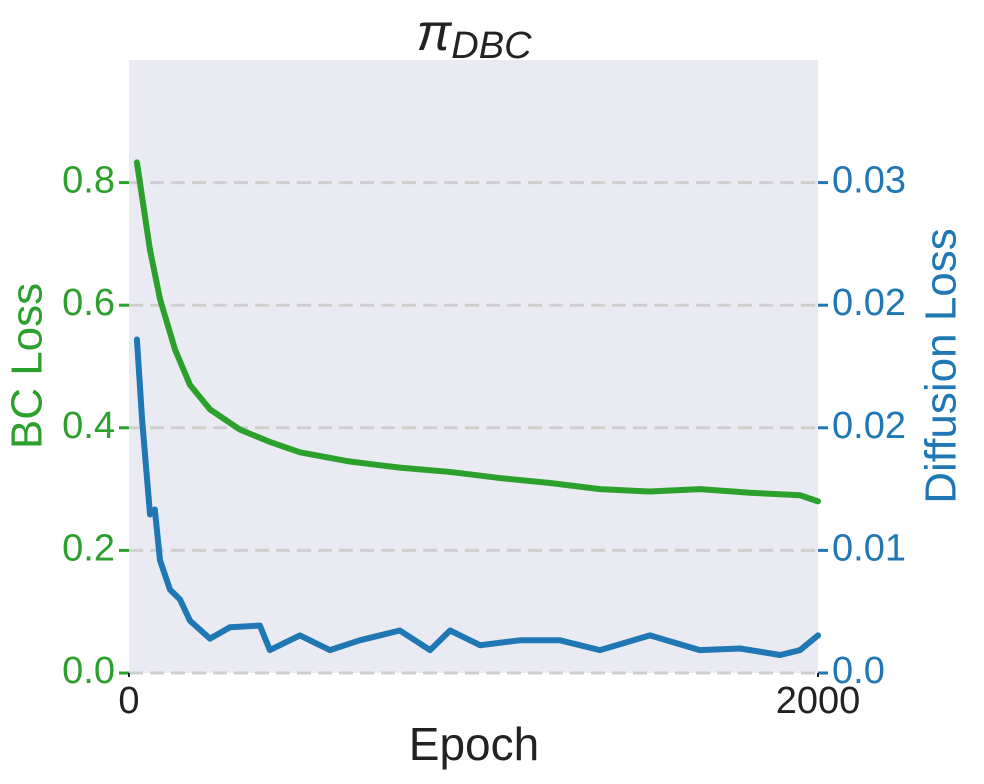 The width and height of the screenshot is (984, 784). What do you see at coordinates (27, 366) in the screenshot?
I see `y-axis-label: BC Loss` at bounding box center [27, 366].